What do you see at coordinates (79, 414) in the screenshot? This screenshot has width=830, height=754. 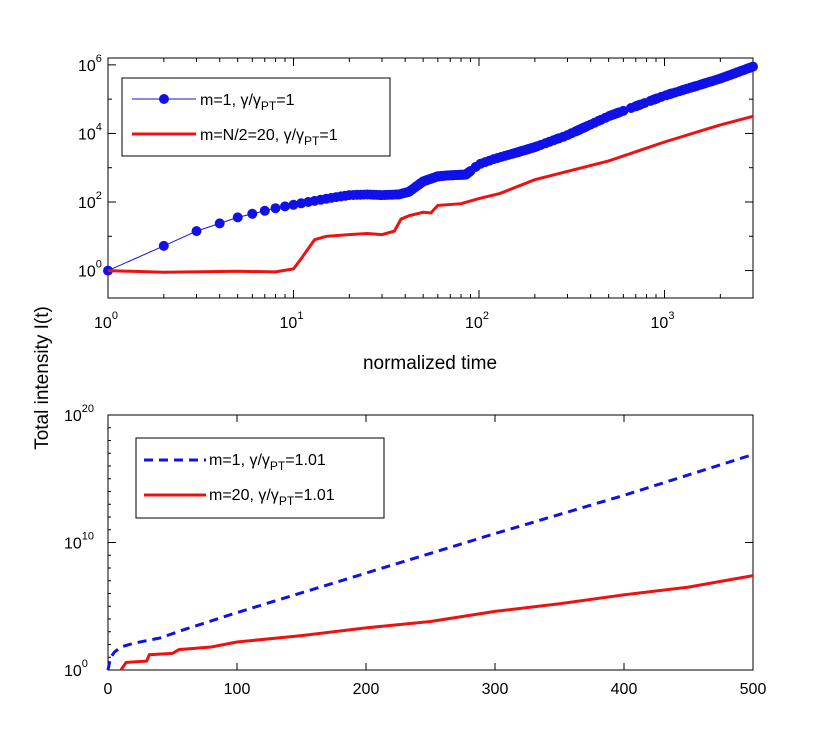 I see `bottom-y-tick-label: 1020` at bounding box center [79, 414].